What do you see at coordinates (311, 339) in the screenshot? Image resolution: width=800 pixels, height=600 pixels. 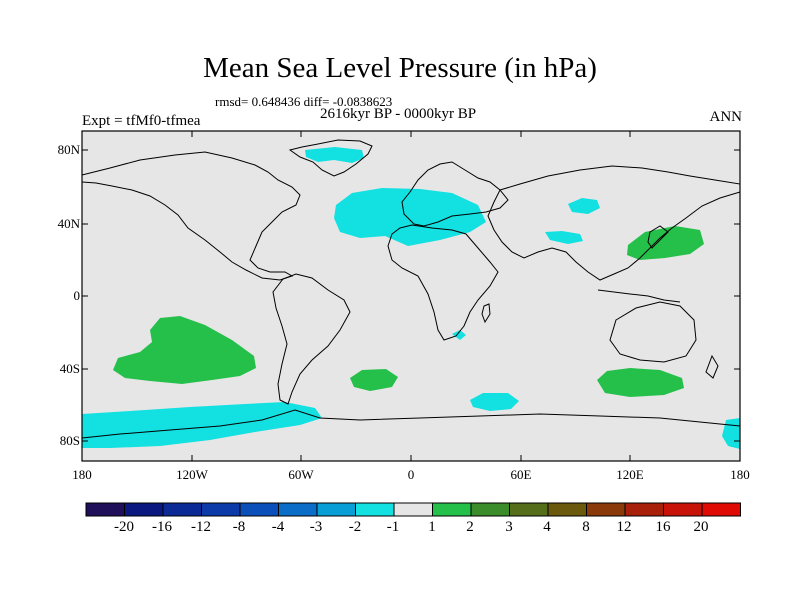 I see `coast-south-america` at bounding box center [311, 339].